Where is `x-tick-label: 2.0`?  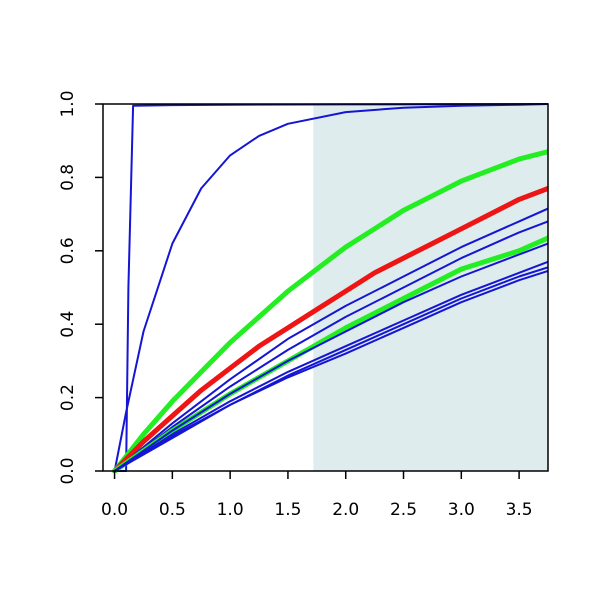
x-tick-label: 2.0 is located at coordinates (345, 510).